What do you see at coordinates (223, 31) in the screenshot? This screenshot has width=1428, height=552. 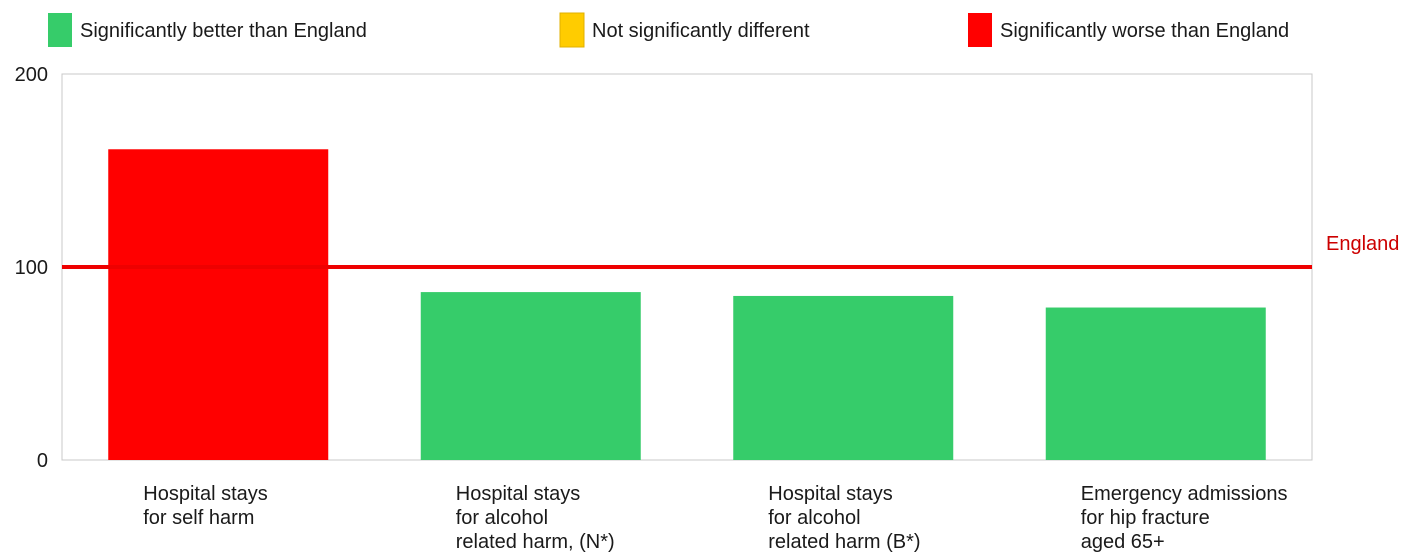 I see `legend-label: Significantly better than England` at bounding box center [223, 31].